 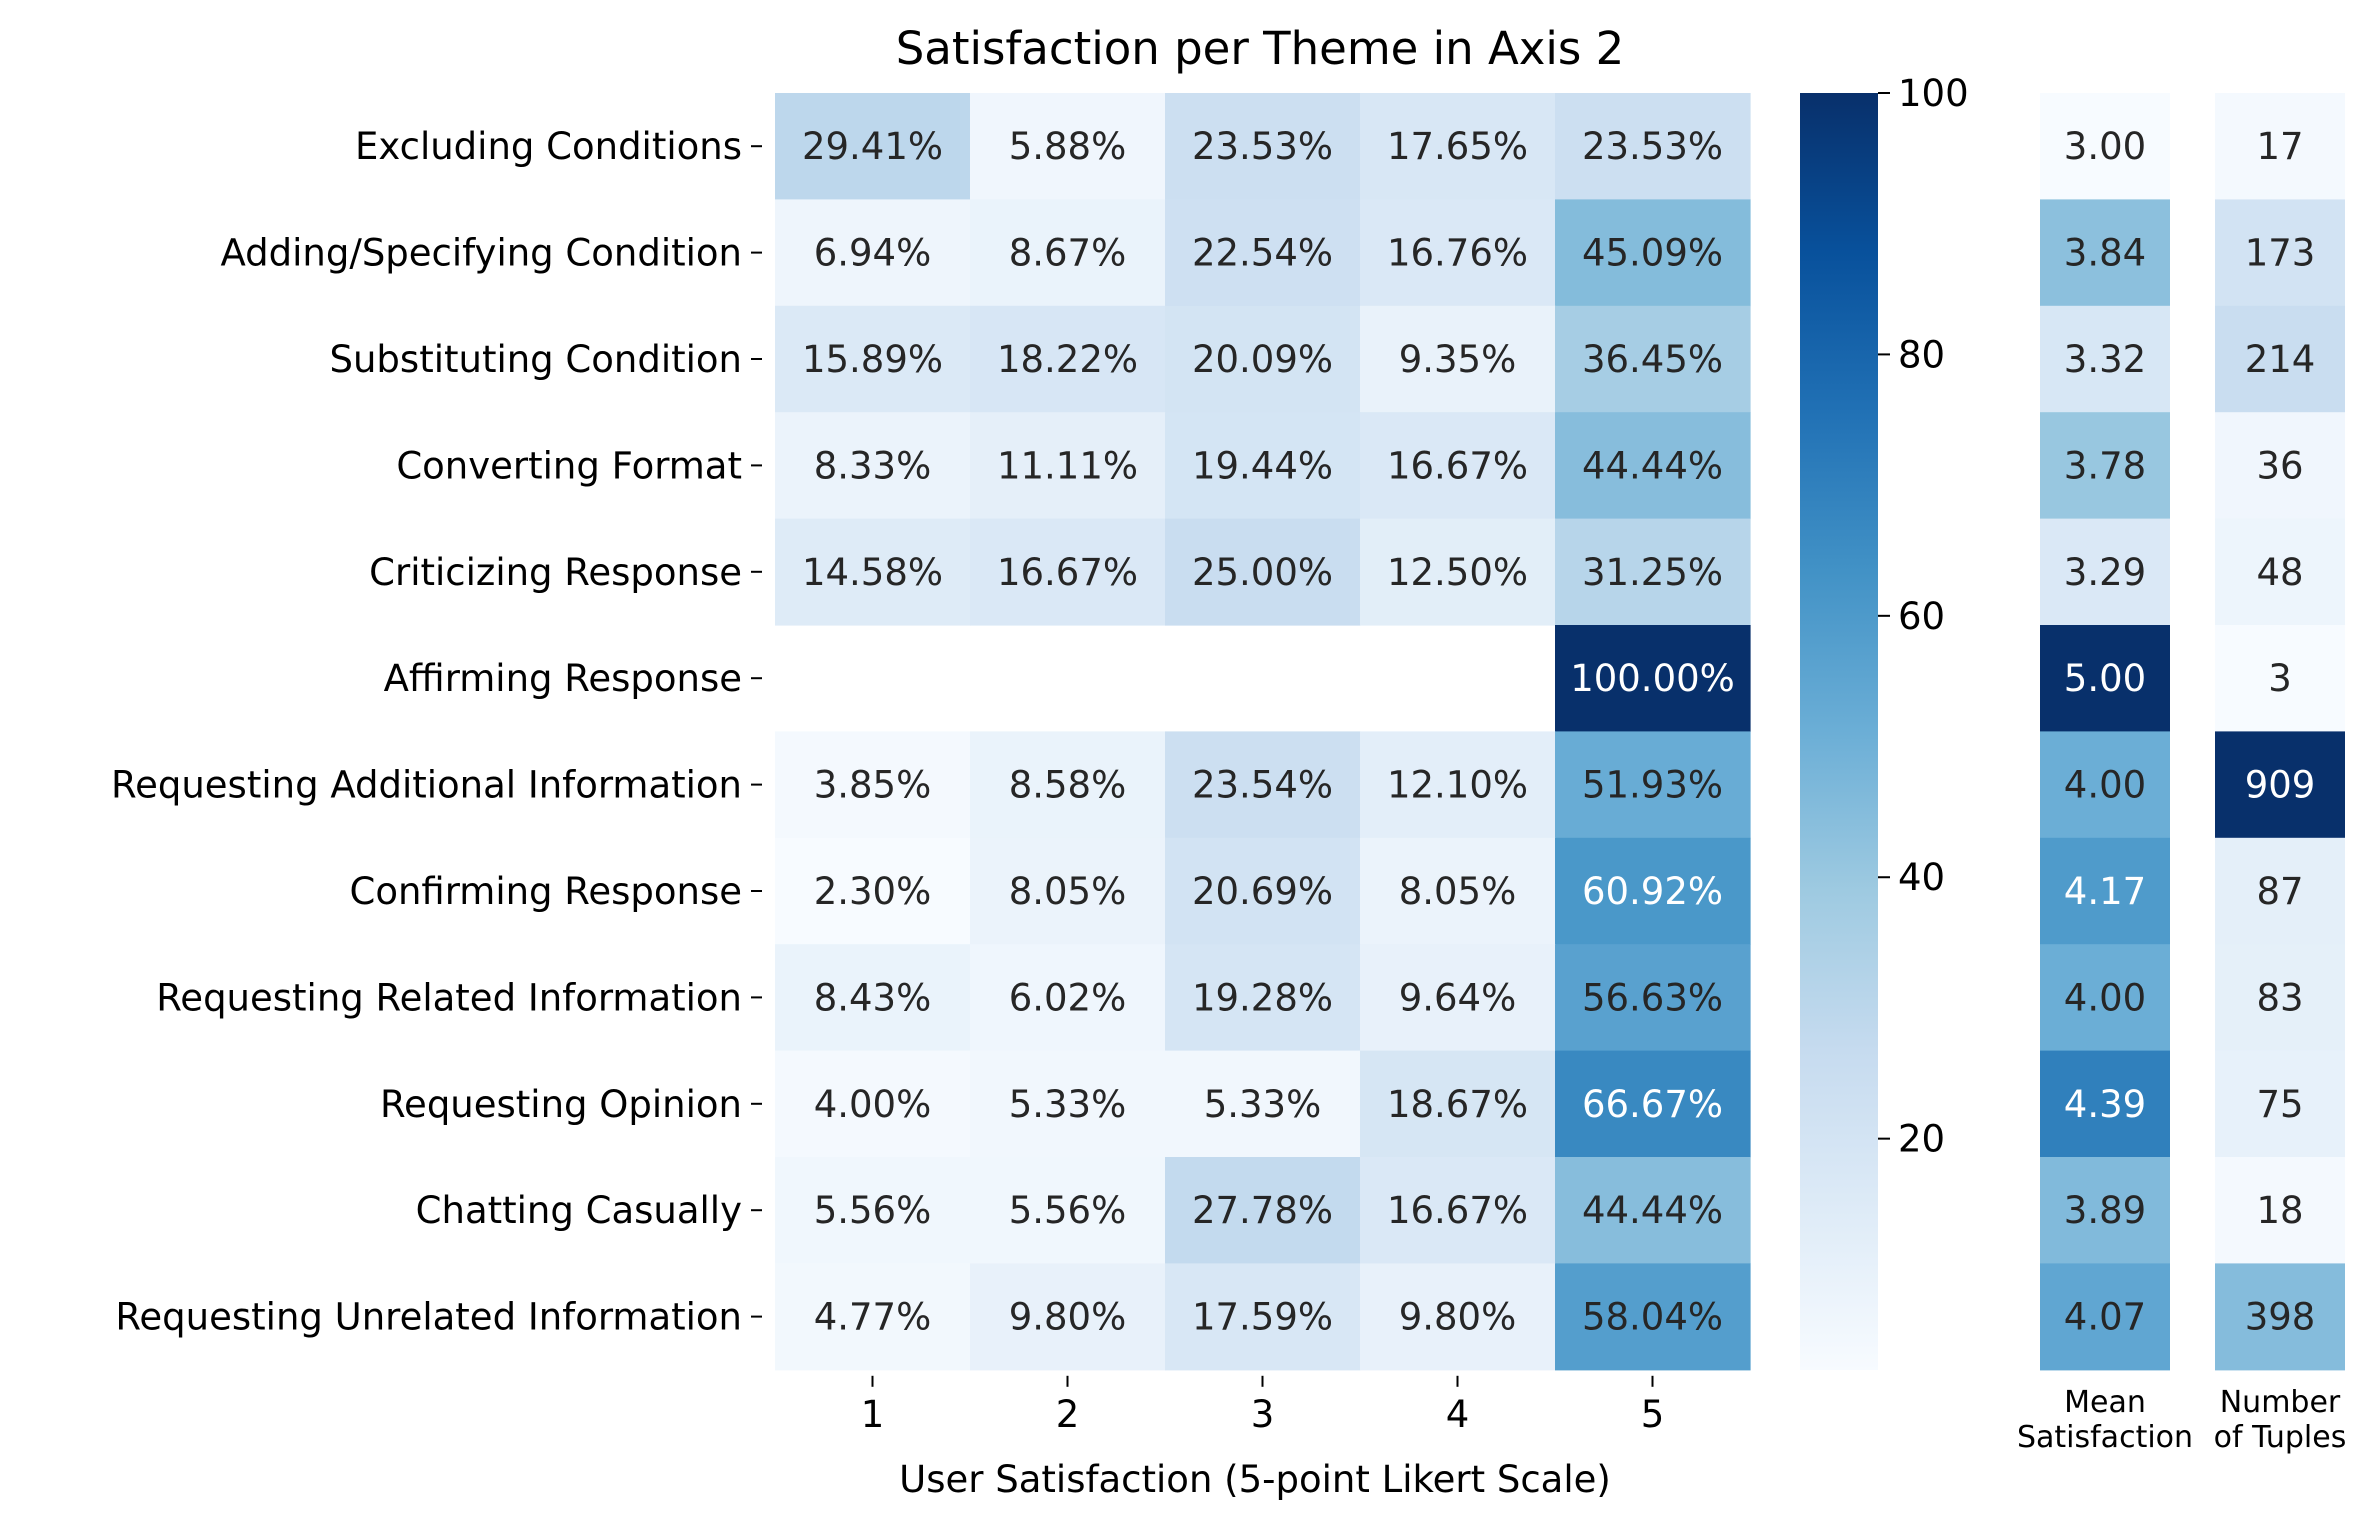 What do you see at coordinates (873, 785) in the screenshot?
I see `heatmap-cell-label: 3.85%` at bounding box center [873, 785].